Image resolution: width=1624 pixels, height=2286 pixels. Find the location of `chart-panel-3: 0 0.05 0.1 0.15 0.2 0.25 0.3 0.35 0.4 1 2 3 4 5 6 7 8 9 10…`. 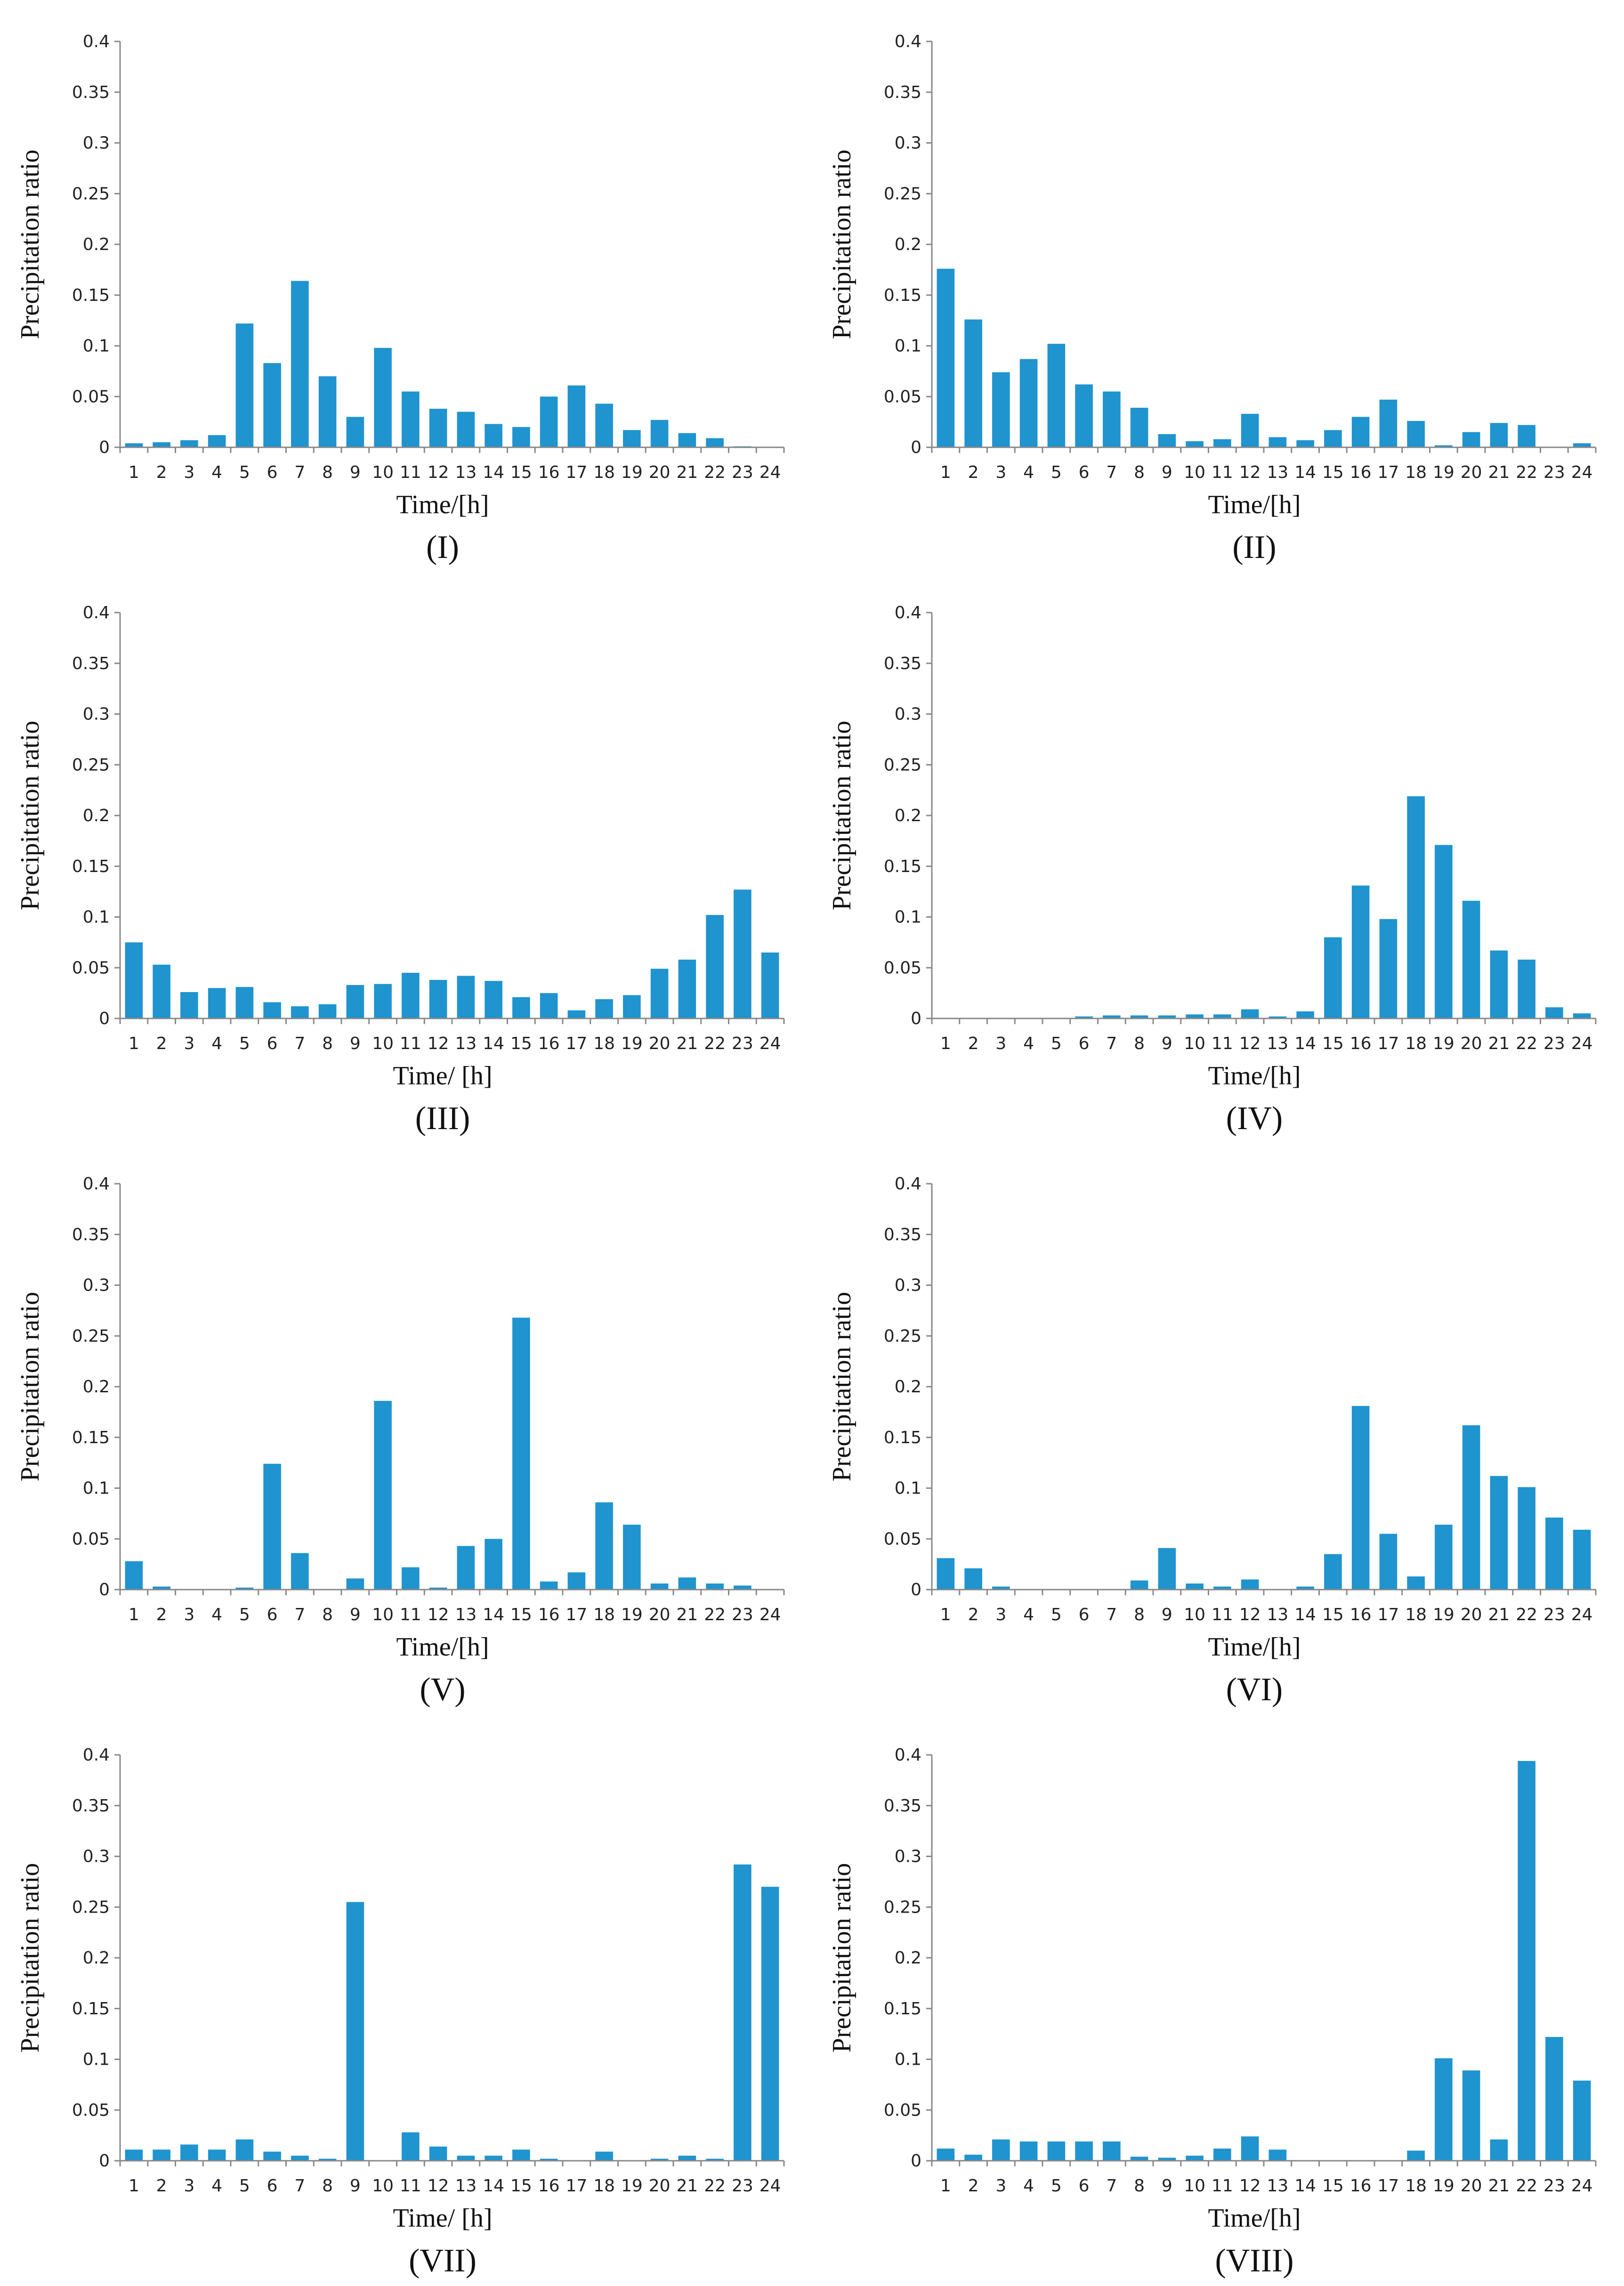

chart-panel-3: 0 0.05 0.1 0.15 0.2 0.25 0.3 0.35 0.4 1 2 3 4 5 6 7 8 9 10… is located at coordinates (406, 856).